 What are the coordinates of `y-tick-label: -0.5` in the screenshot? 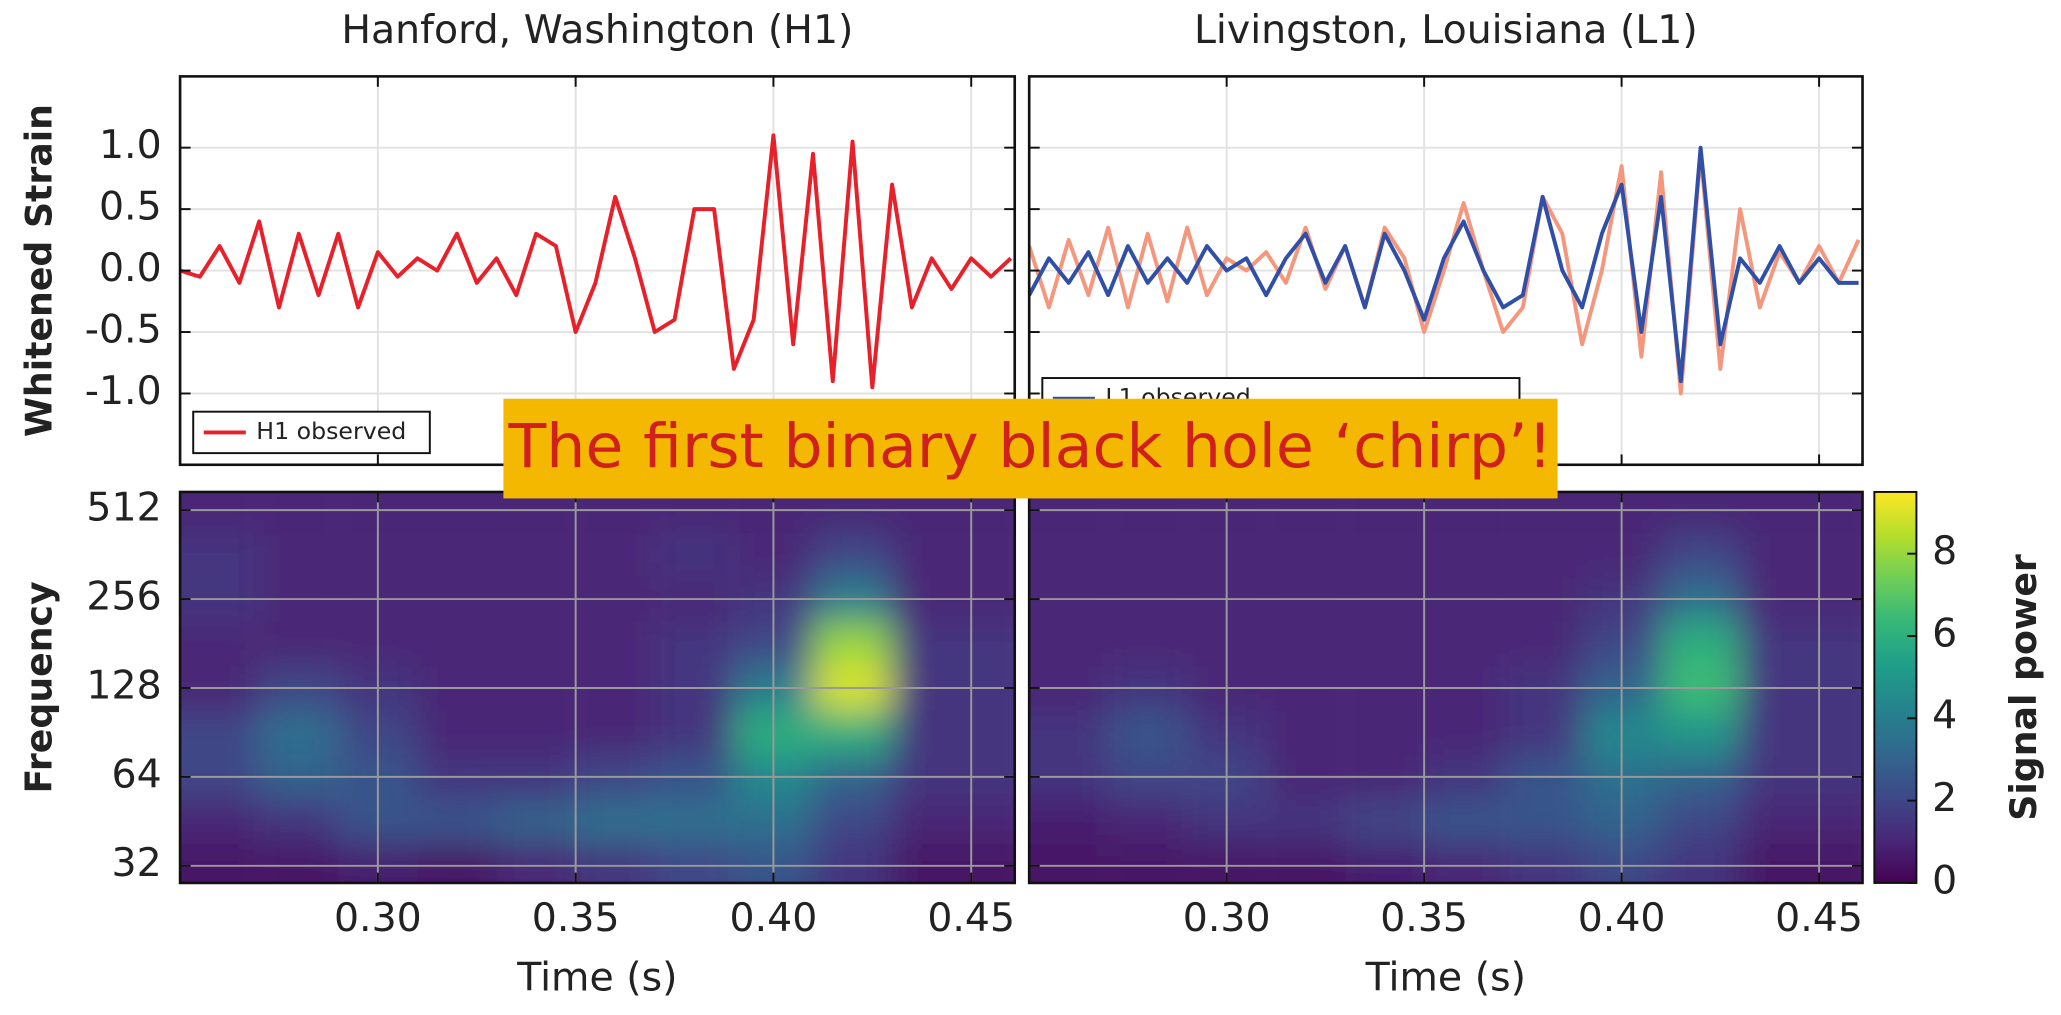 It's located at (123, 330).